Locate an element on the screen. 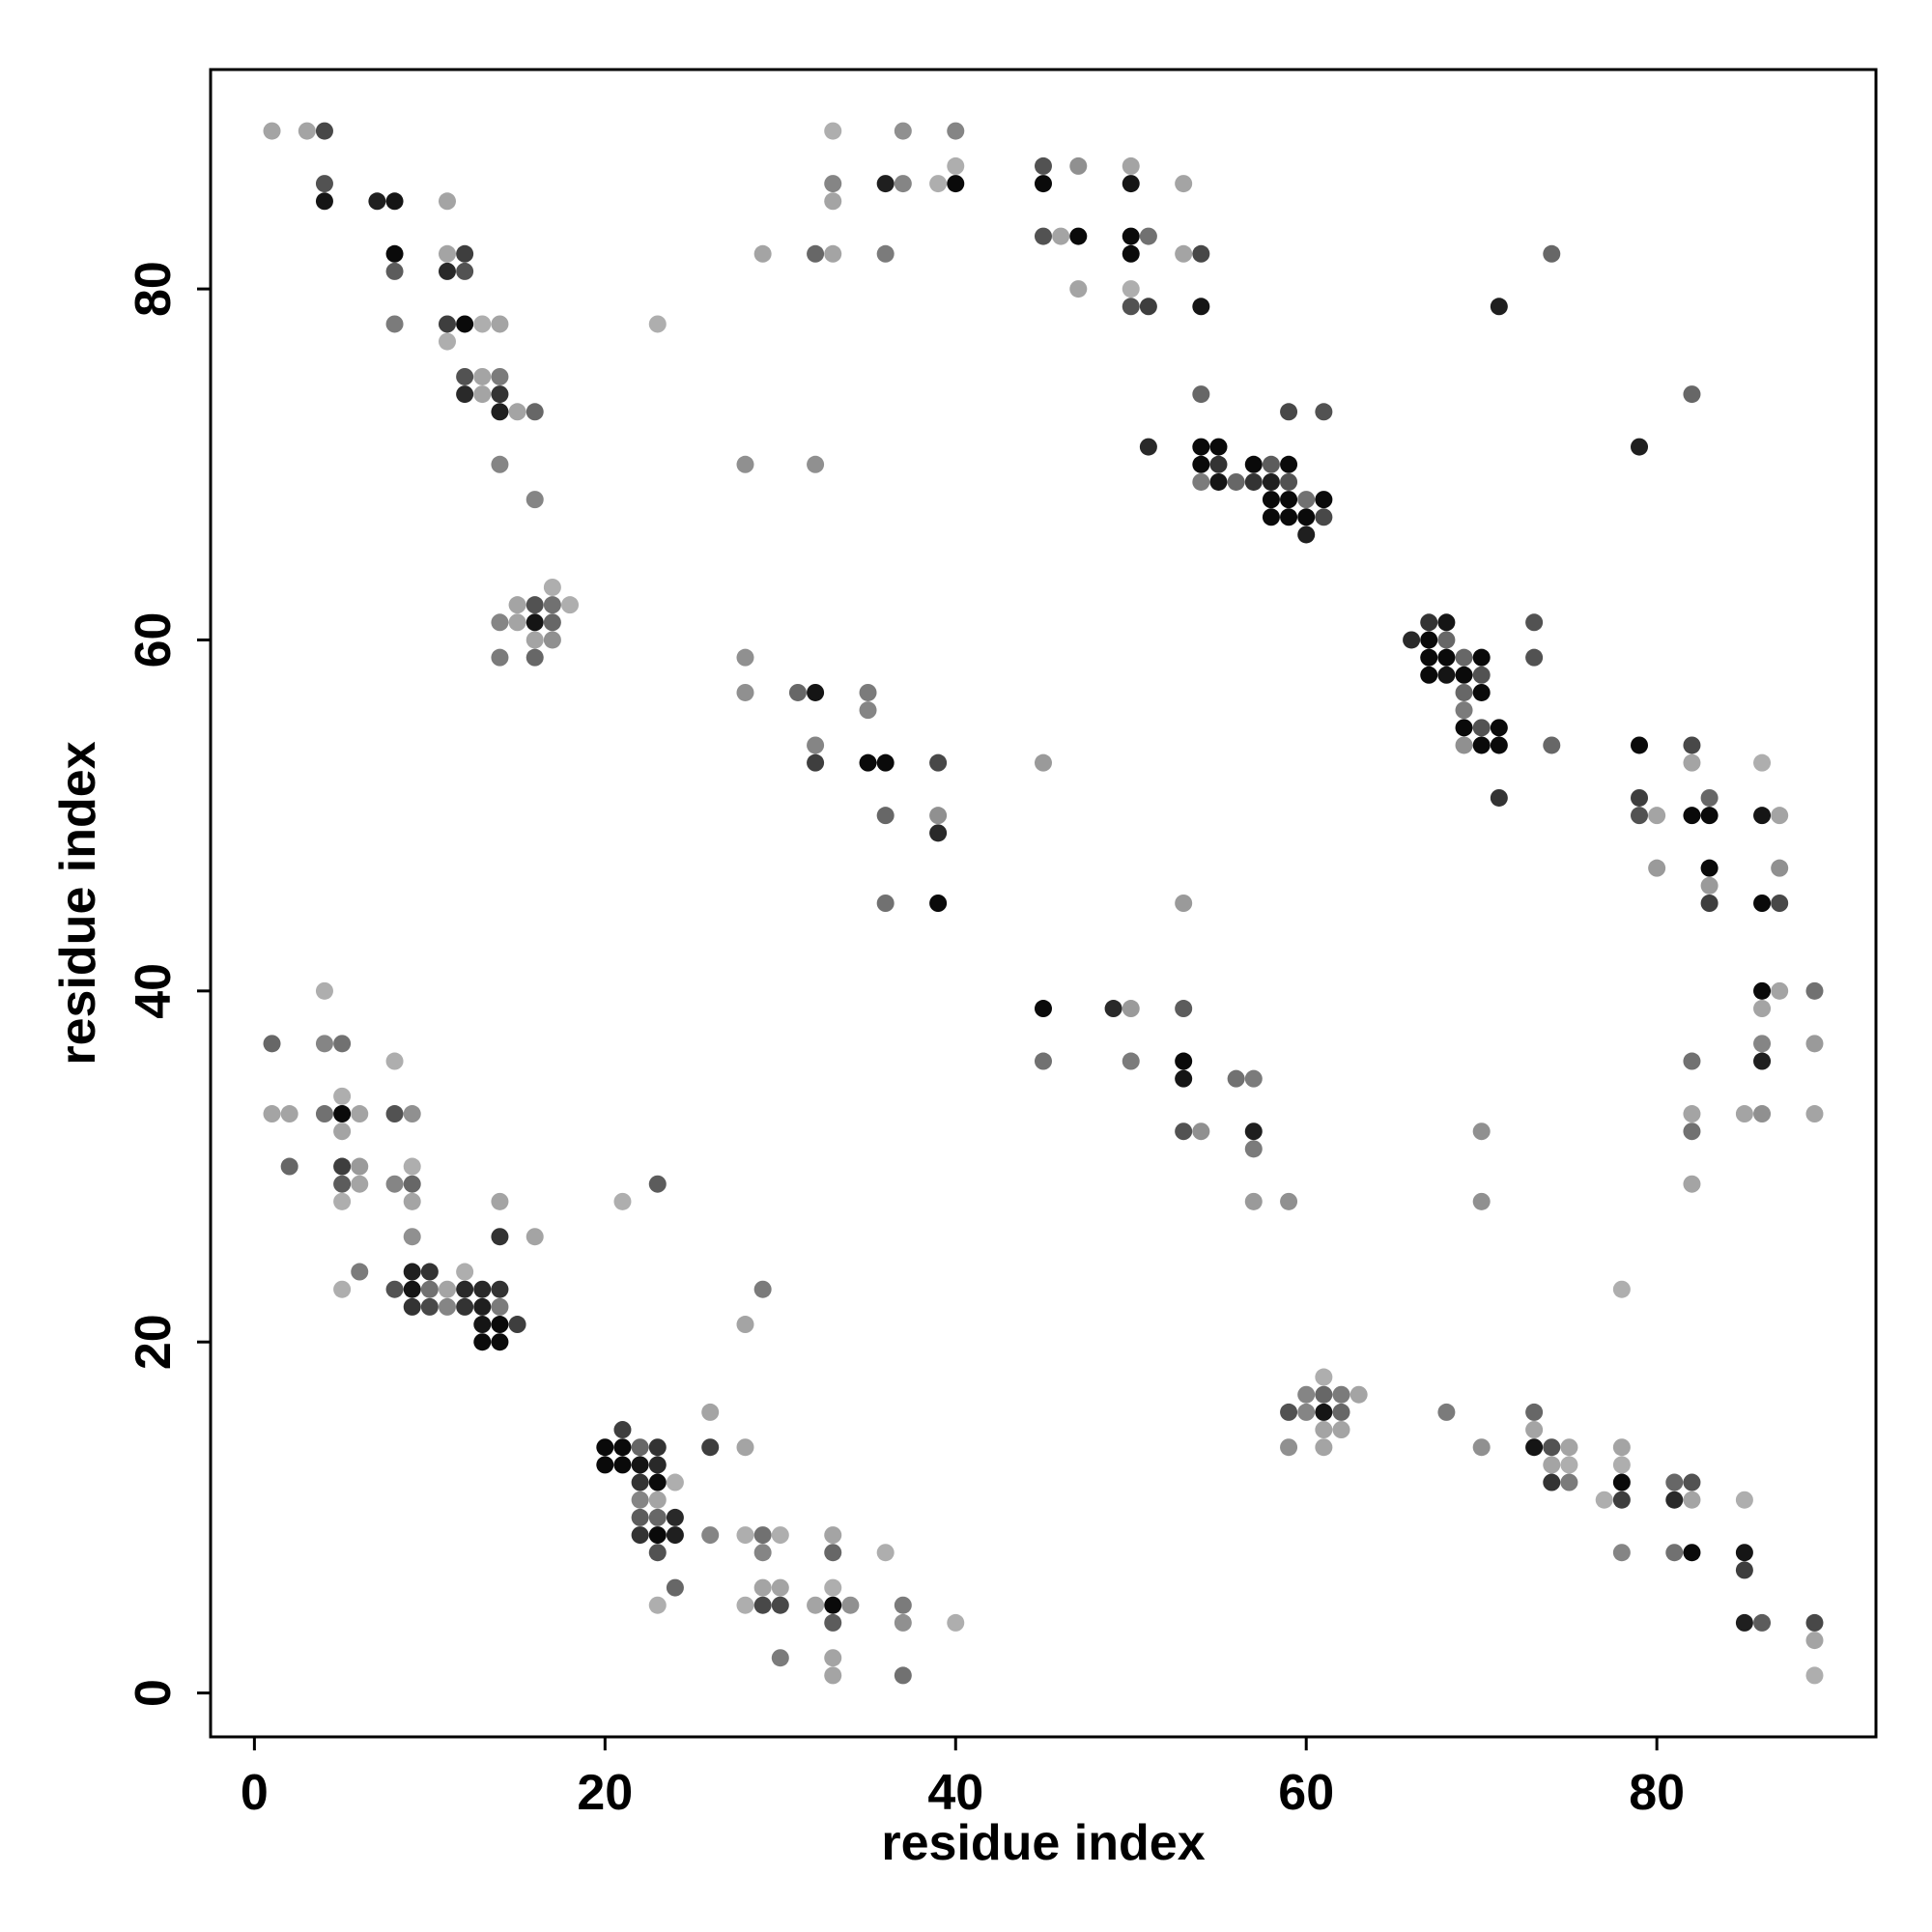 This screenshot has width=1932, height=1932. x-tick-label: 80 is located at coordinates (1657, 1793).